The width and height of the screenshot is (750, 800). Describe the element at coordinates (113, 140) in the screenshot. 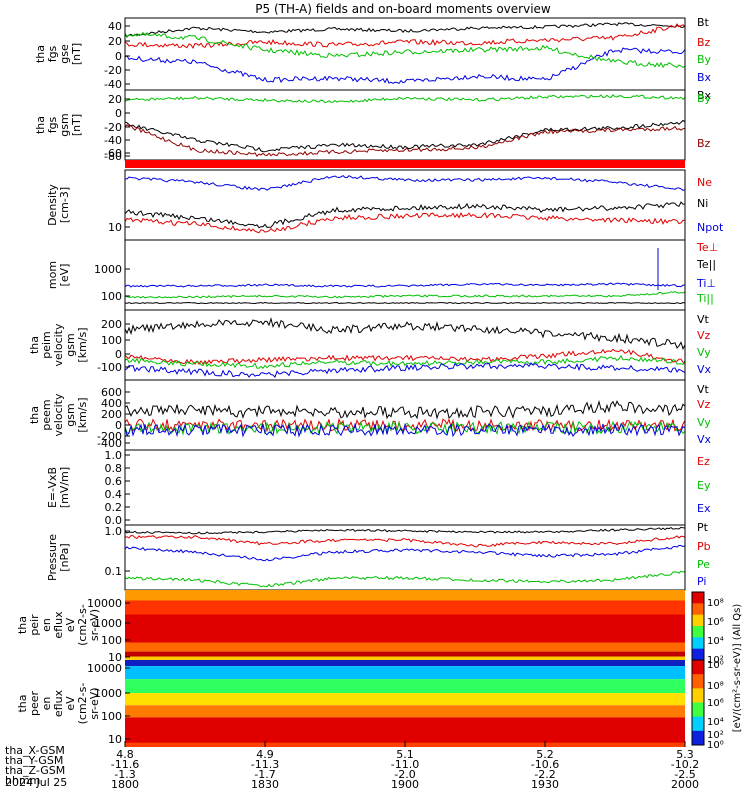

I see `y-tick-label: -40` at that location.